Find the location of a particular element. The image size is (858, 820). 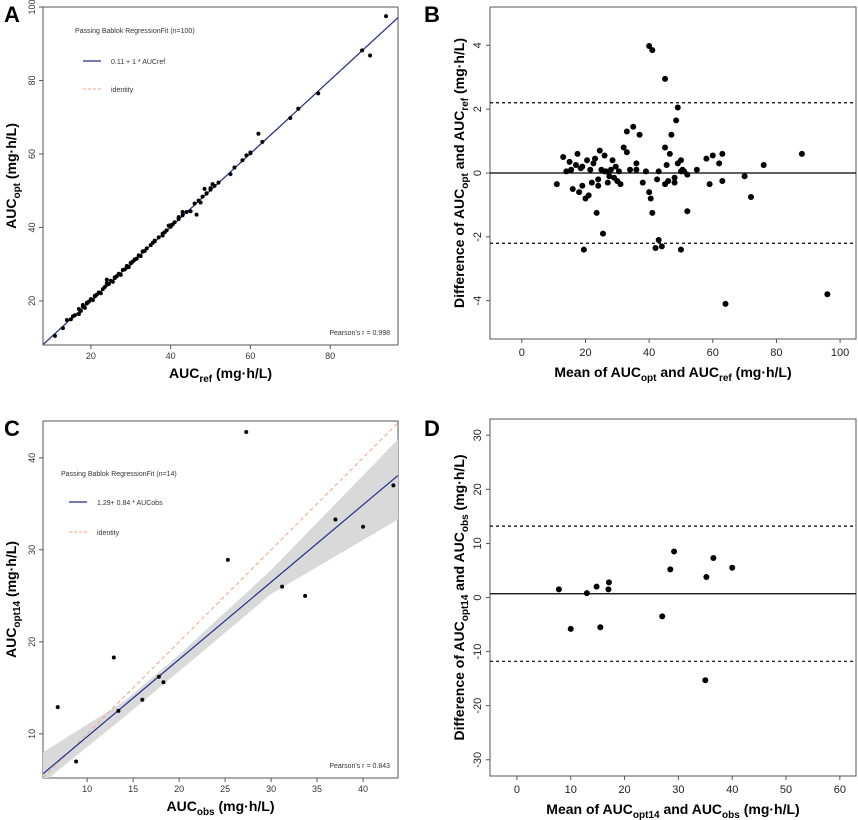

plot-area is located at coordinates (673, 604).